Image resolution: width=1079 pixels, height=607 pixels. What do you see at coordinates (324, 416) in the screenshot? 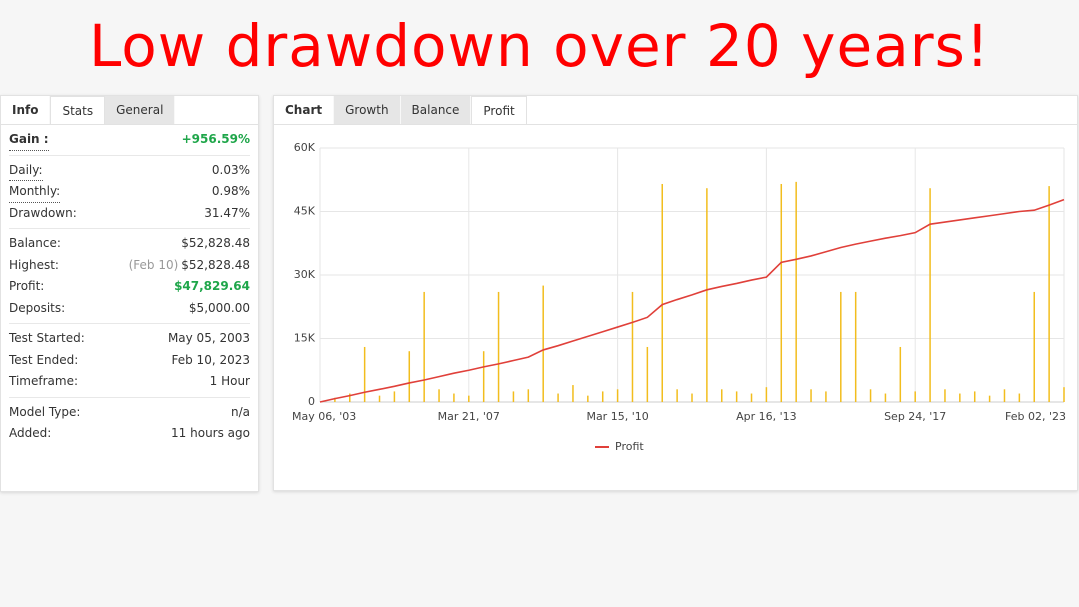
I see `x-tick-label: May 06, '03` at bounding box center [324, 416].